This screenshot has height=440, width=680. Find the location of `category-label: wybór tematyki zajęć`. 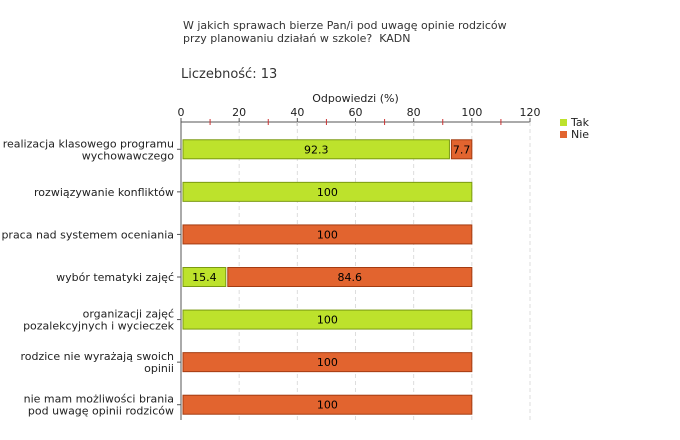

category-label: wybór tematyki zajęć is located at coordinates (115, 277).